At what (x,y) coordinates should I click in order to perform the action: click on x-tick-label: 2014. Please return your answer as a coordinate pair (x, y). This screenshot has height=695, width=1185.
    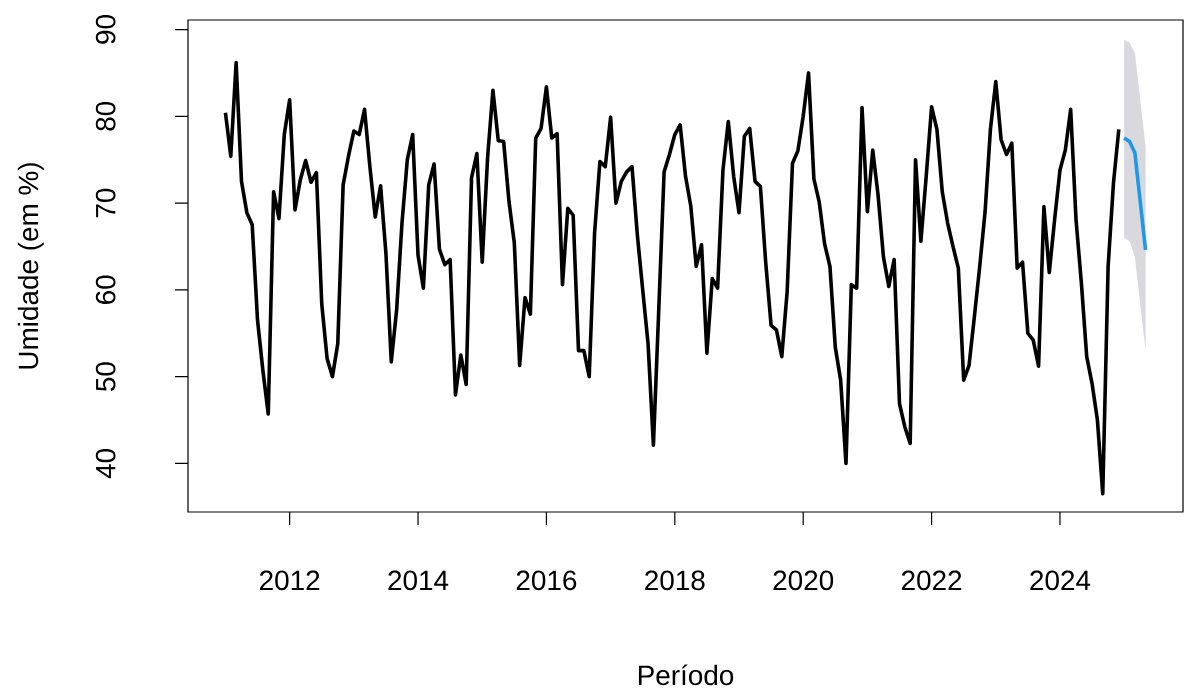
    Looking at the image, I should click on (418, 580).